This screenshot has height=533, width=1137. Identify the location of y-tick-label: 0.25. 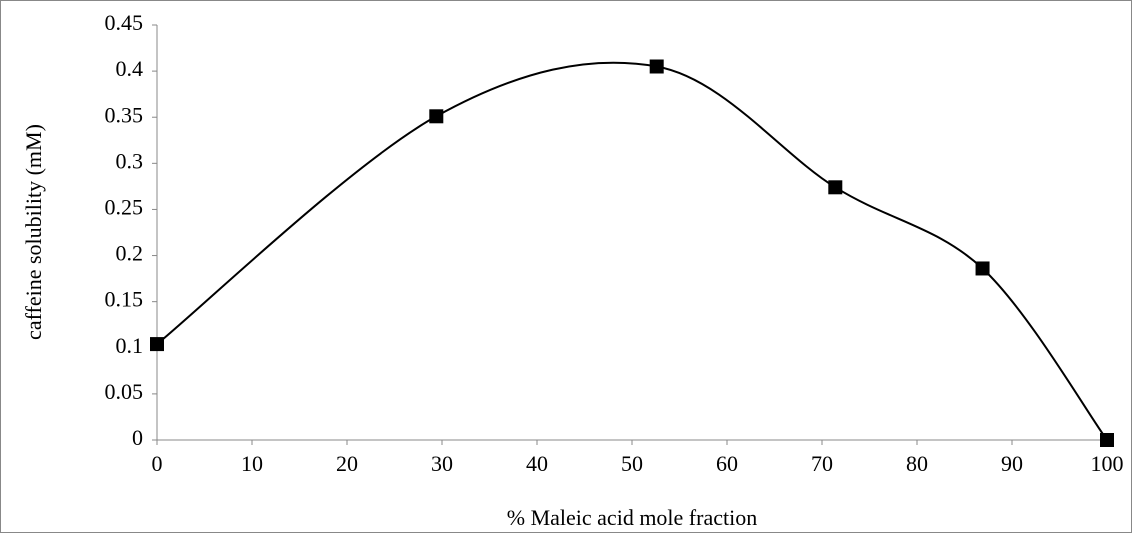
(124, 206).